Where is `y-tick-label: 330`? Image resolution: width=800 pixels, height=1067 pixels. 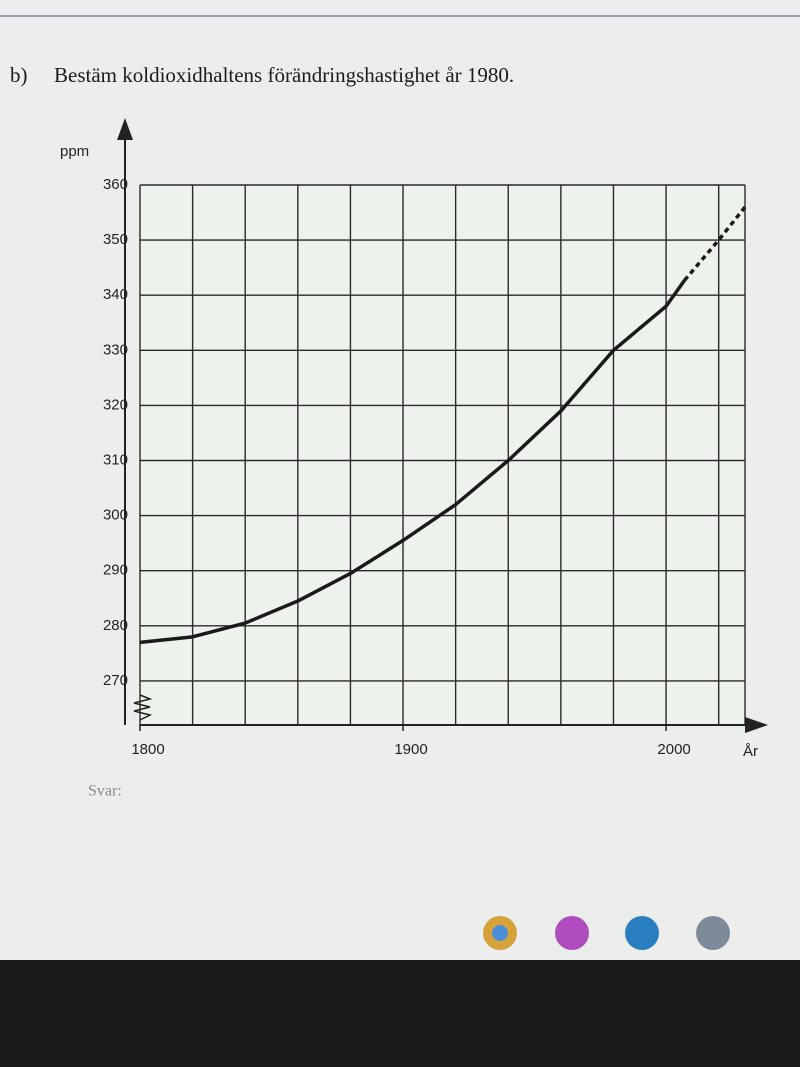 y-tick-label: 330 is located at coordinates (115, 349).